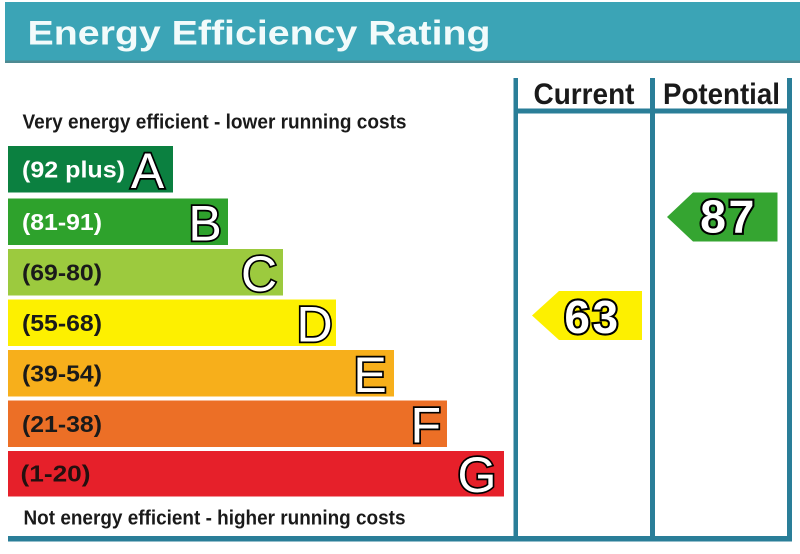 This screenshot has height=554, width=800. Describe the element at coordinates (62, 374) in the screenshot. I see `svg-text: (39-54)` at that location.